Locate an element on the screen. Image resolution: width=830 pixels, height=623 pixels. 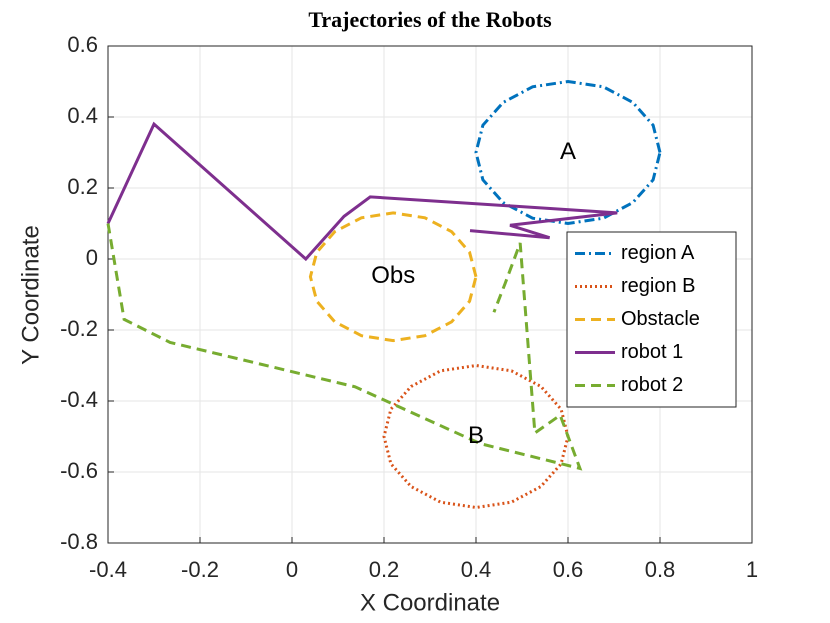
annotation: B is located at coordinates (476, 435).